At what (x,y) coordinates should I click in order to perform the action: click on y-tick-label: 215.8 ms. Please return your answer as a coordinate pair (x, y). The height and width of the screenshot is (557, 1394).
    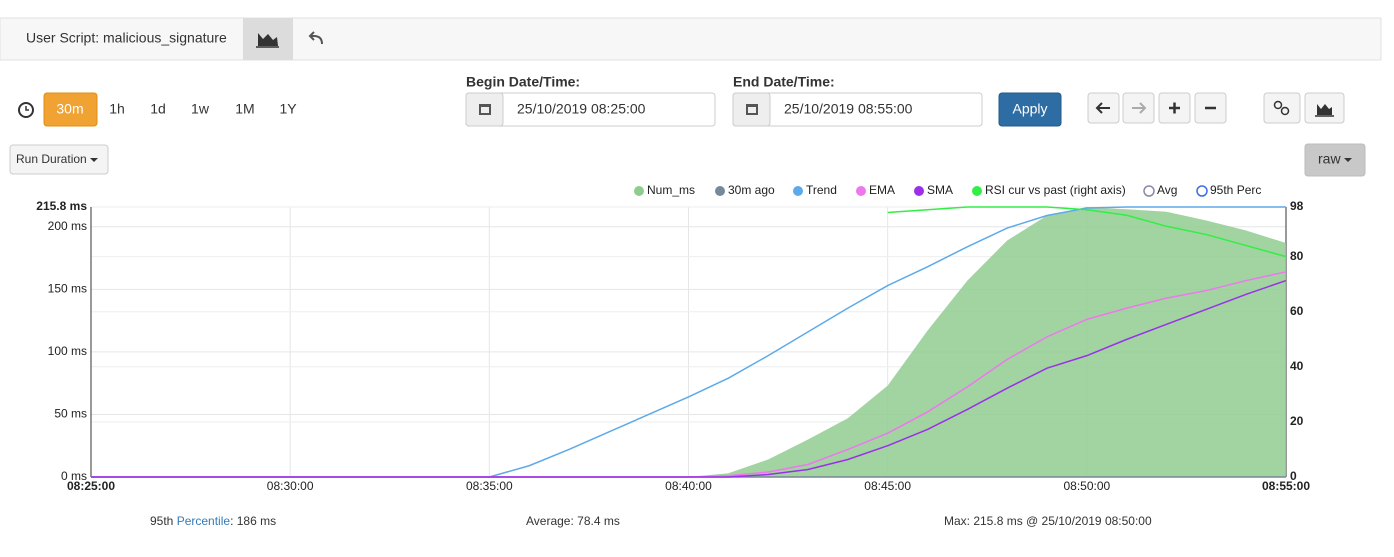
    Looking at the image, I should click on (61, 206).